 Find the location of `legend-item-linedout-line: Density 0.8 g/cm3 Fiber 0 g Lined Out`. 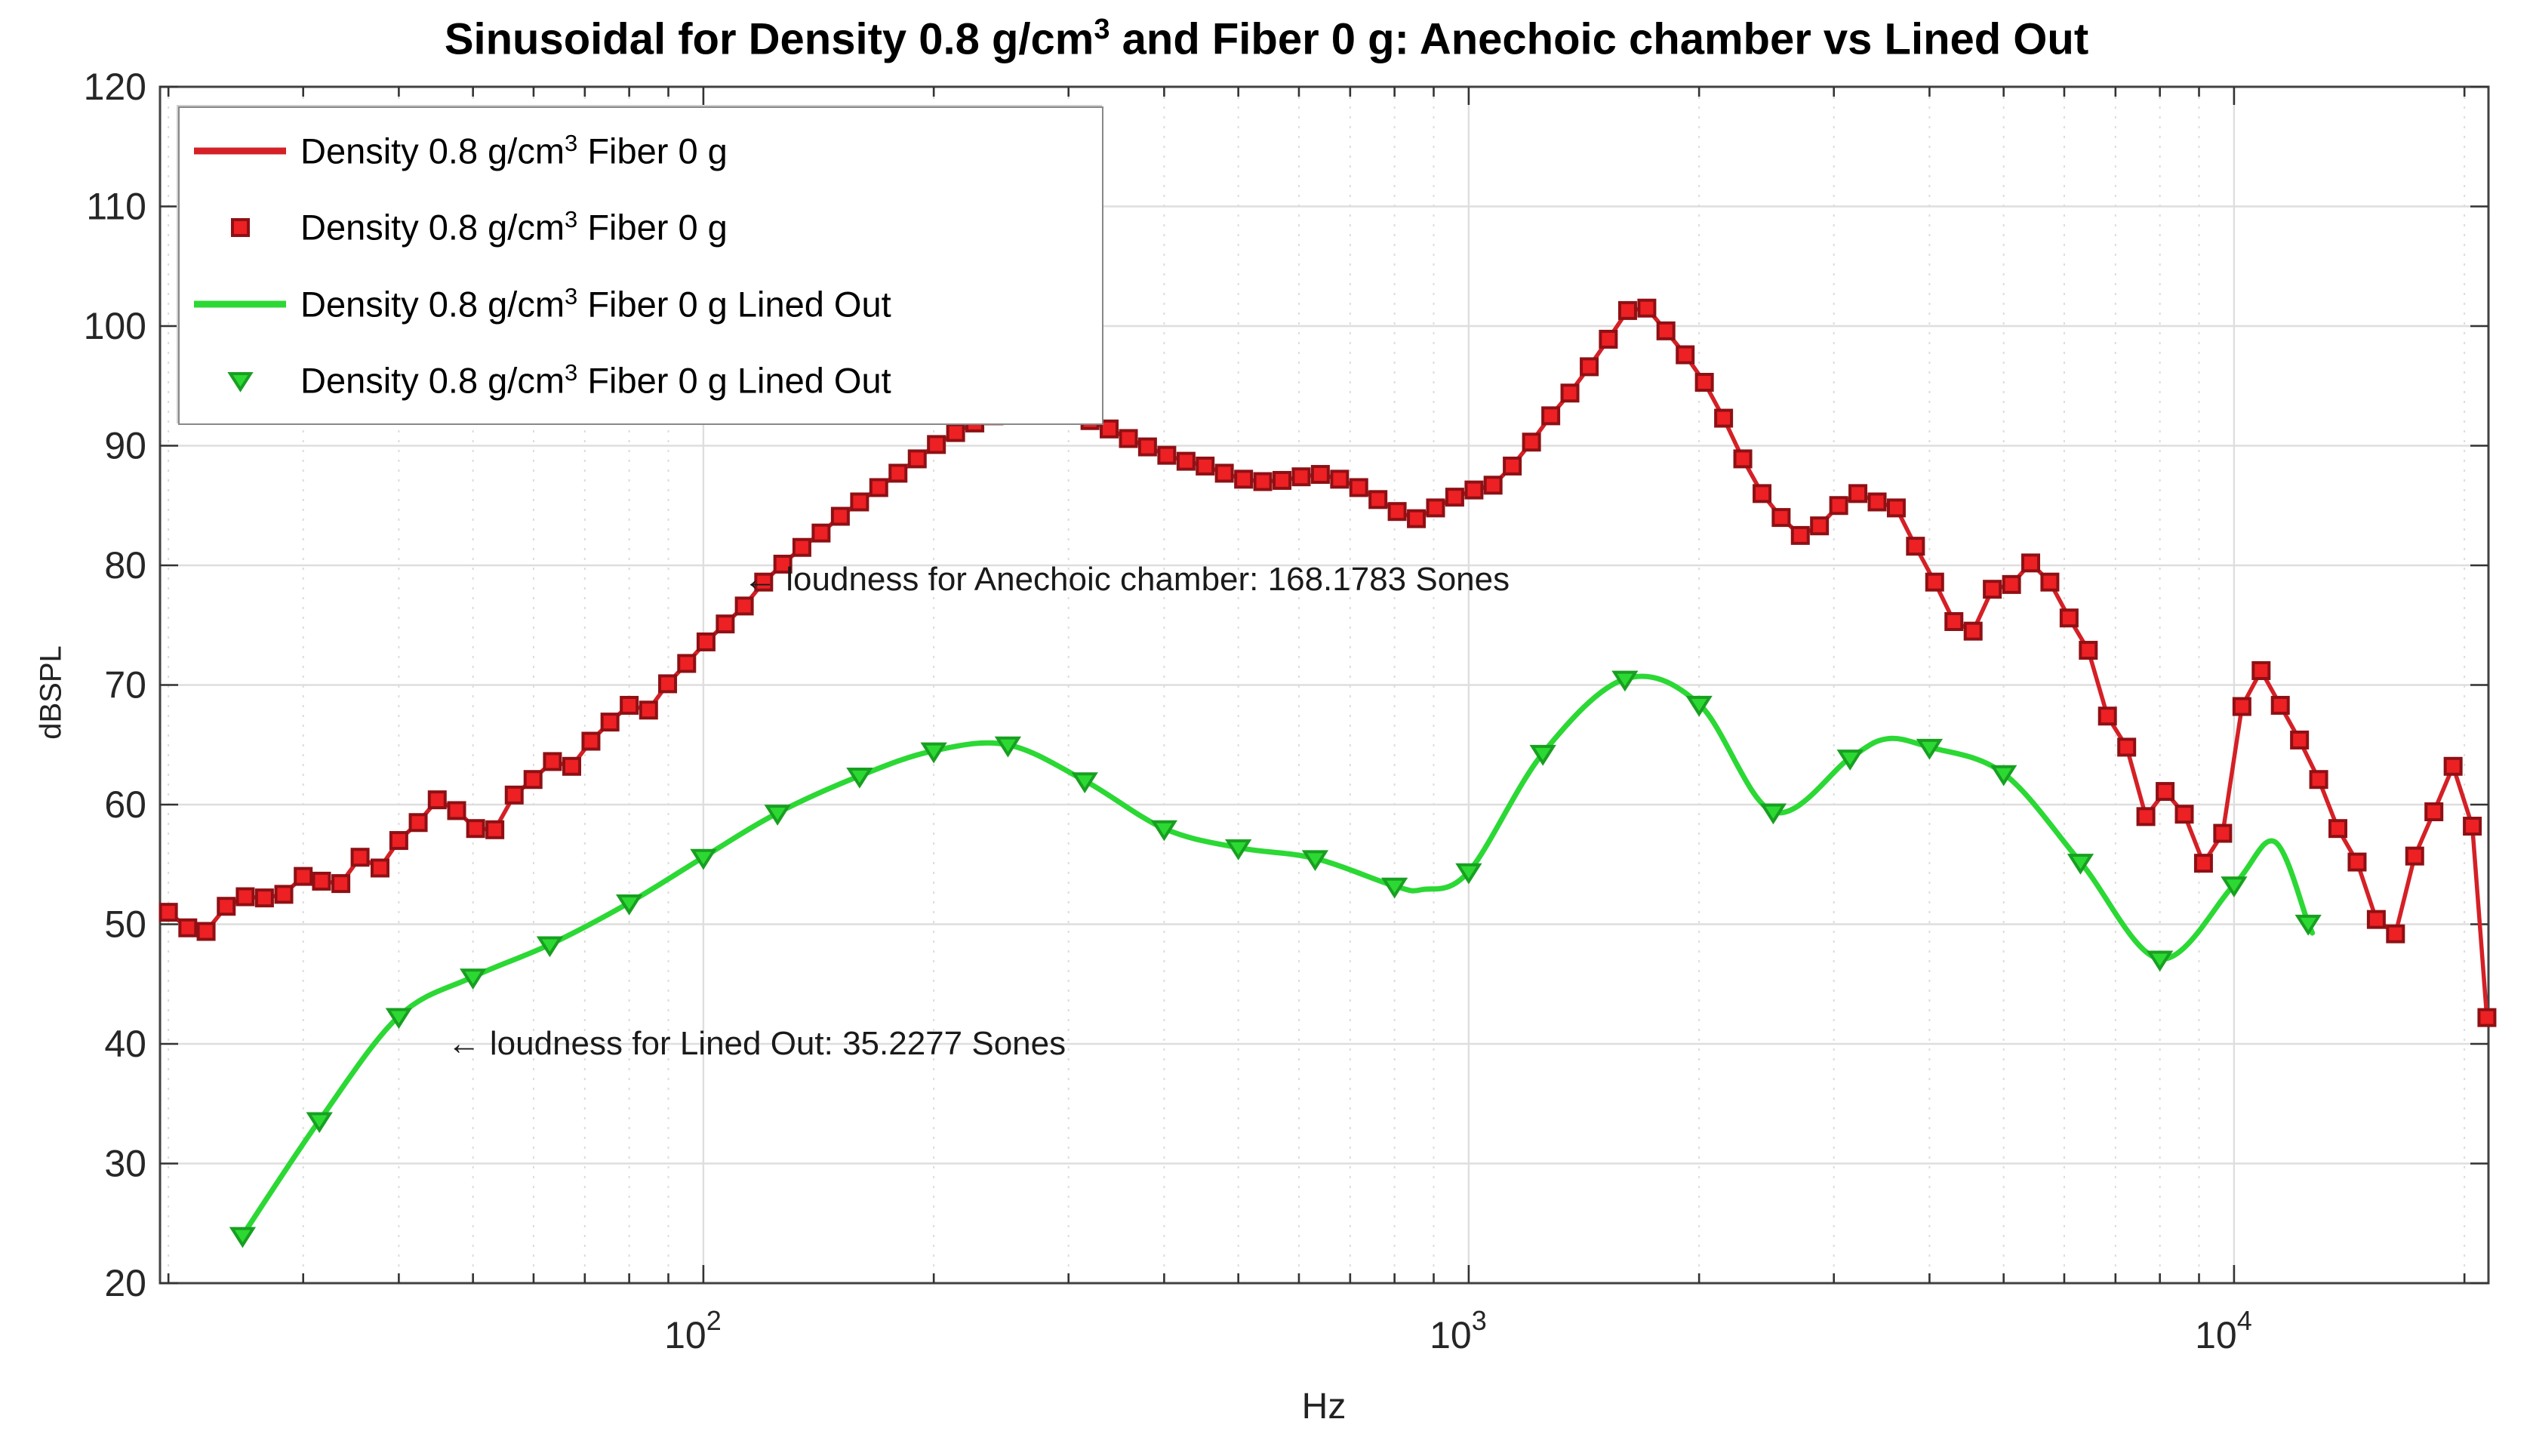

legend-item-linedout-line: Density 0.8 g/cm3 Fiber 0 g Lined Out is located at coordinates (641, 304).